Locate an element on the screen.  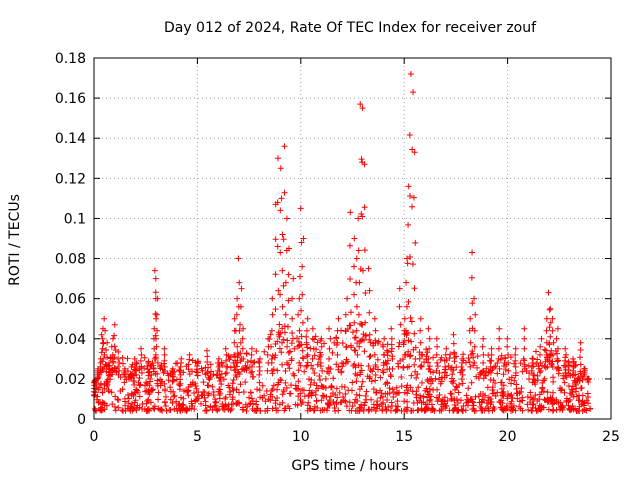
y-tick-label: 0.06 is located at coordinates (70, 300).